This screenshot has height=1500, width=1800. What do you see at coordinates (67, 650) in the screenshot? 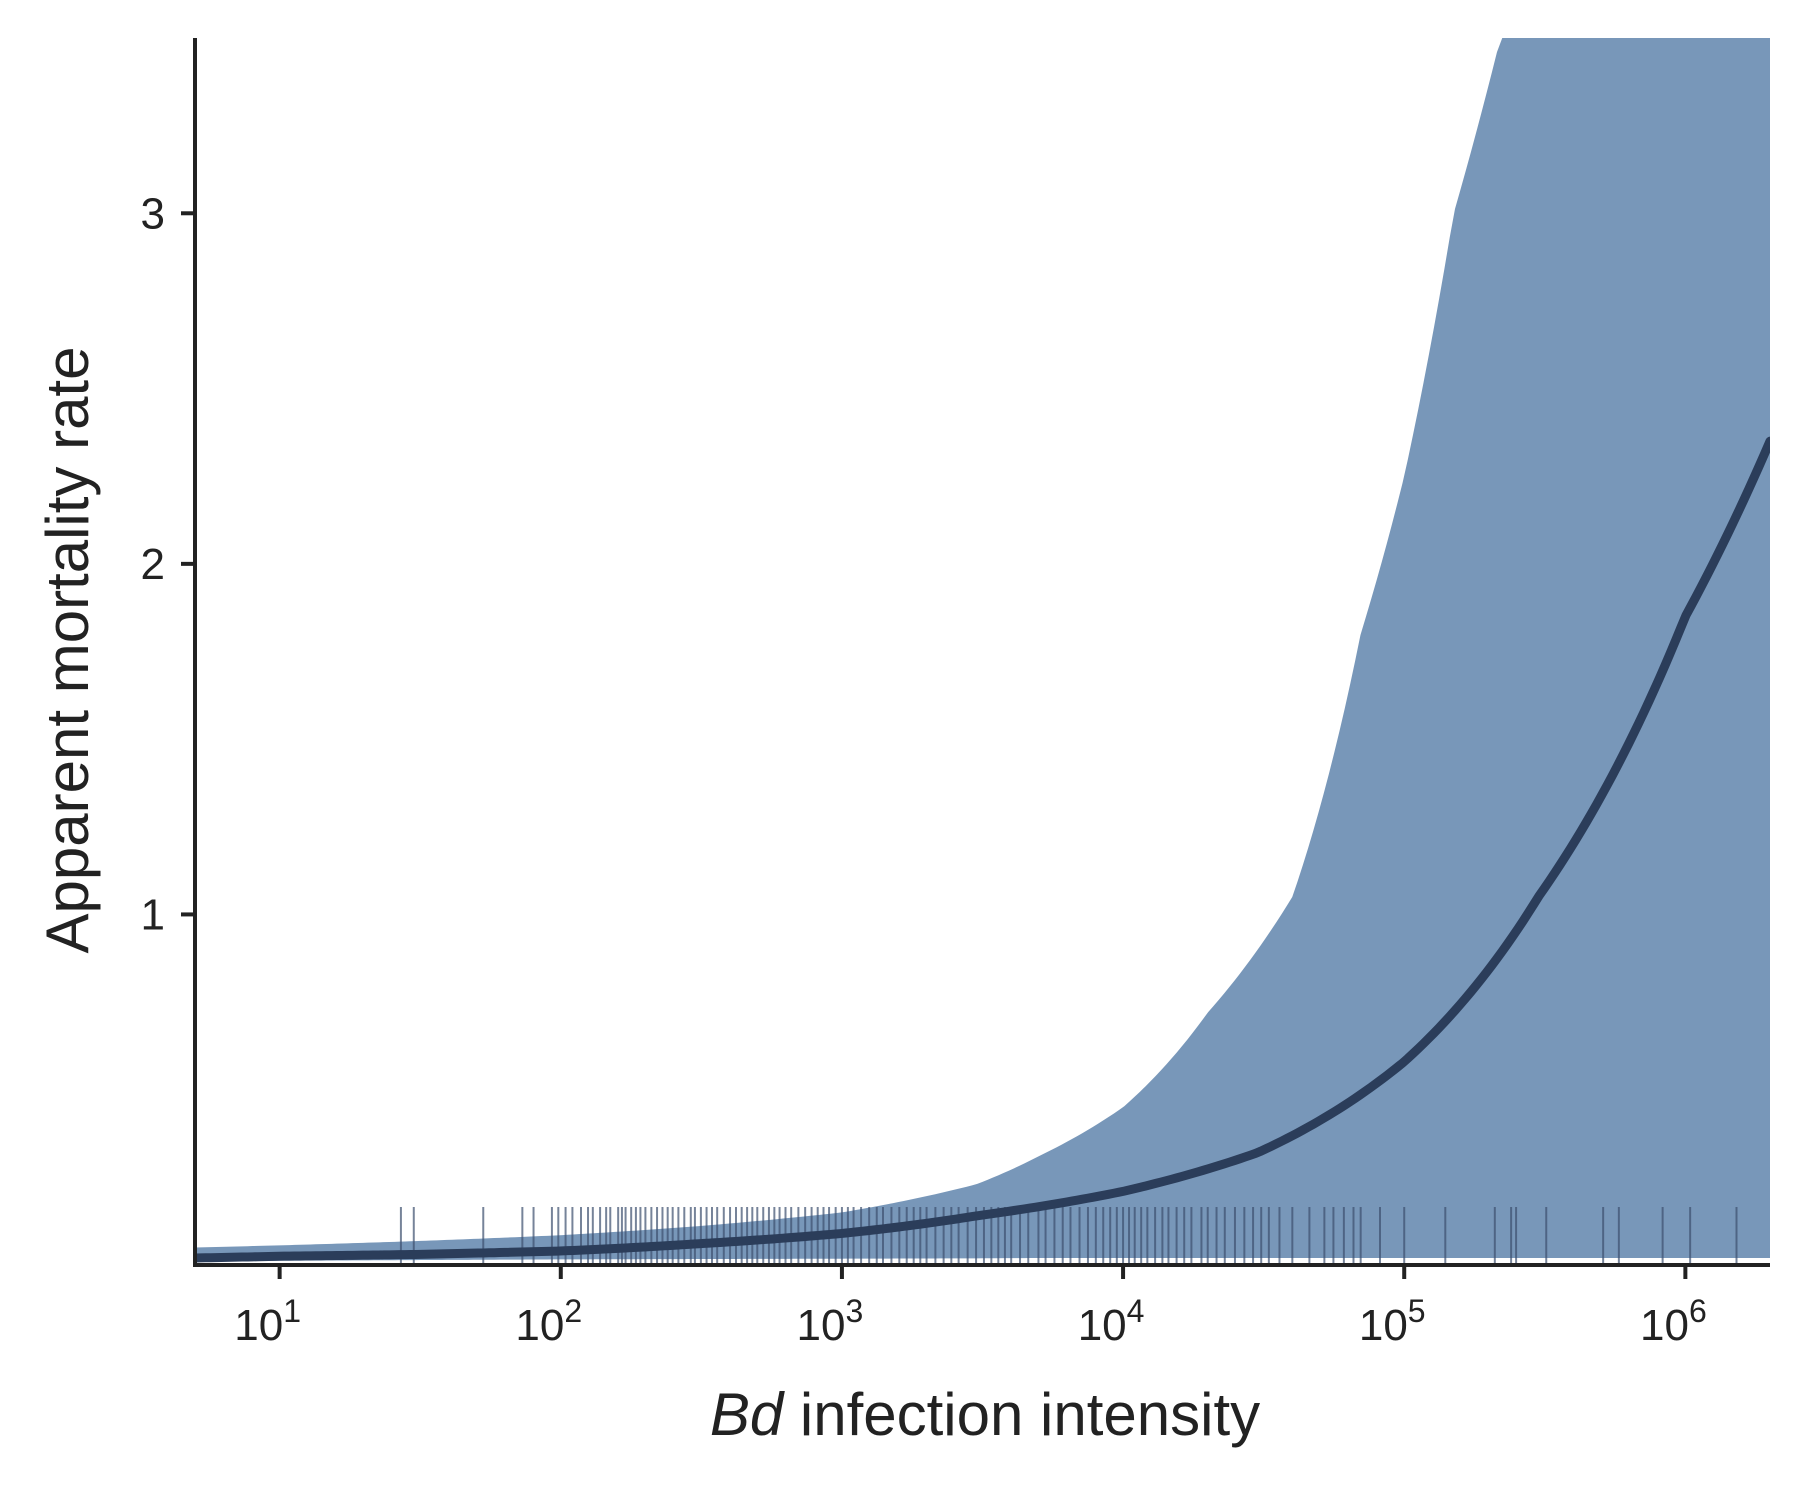
I see `y-axis-title: Apparent mortality rate` at bounding box center [67, 650].